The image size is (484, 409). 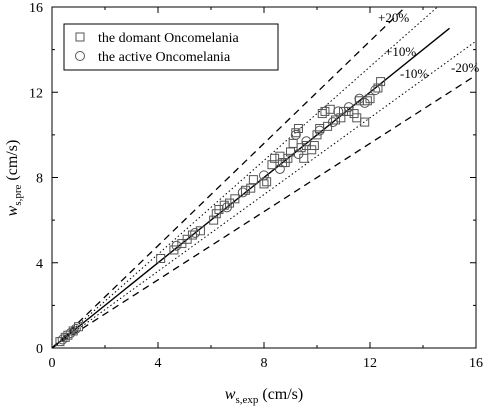 What do you see at coordinates (14, 178) in the screenshot?
I see `y-axis-label: ws,pre (cm/s)` at bounding box center [14, 178].